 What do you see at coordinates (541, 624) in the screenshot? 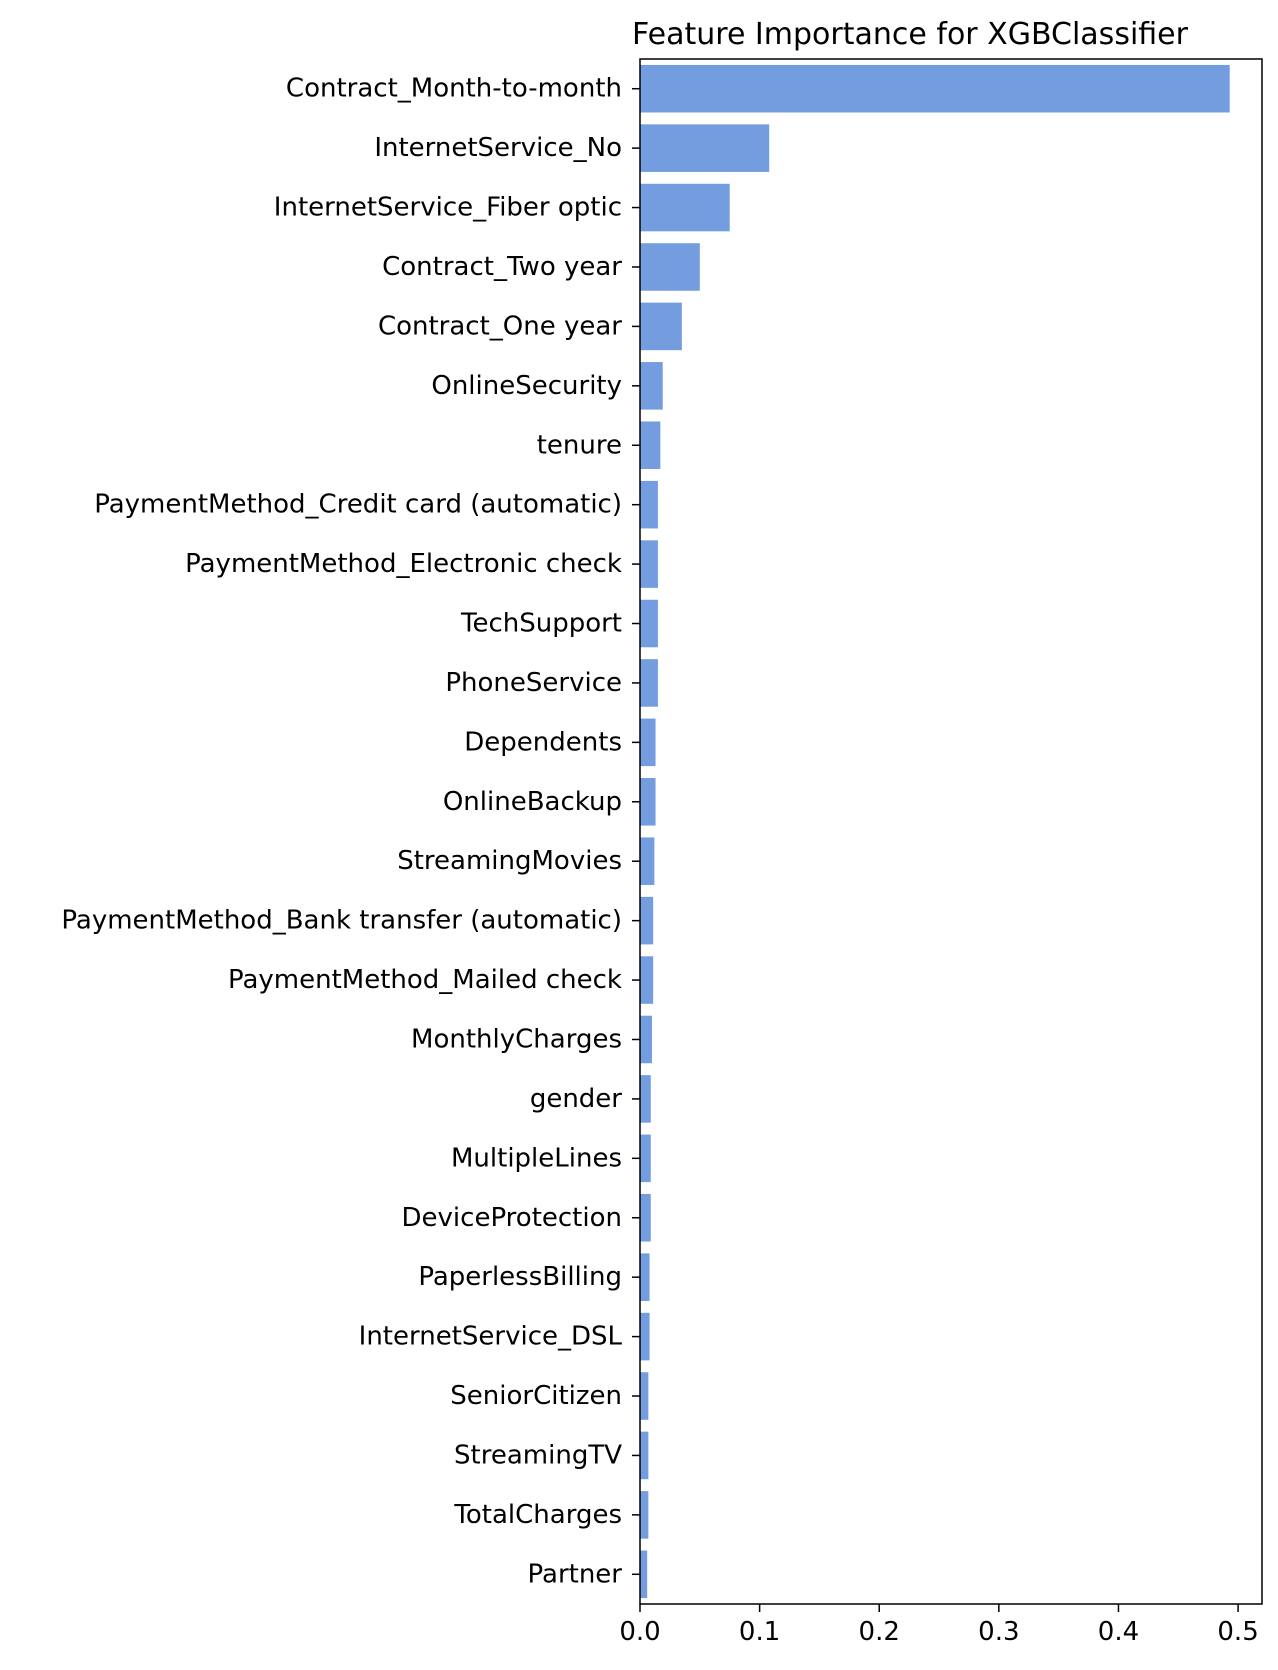
I see `category-label: TechSupport` at bounding box center [541, 624].